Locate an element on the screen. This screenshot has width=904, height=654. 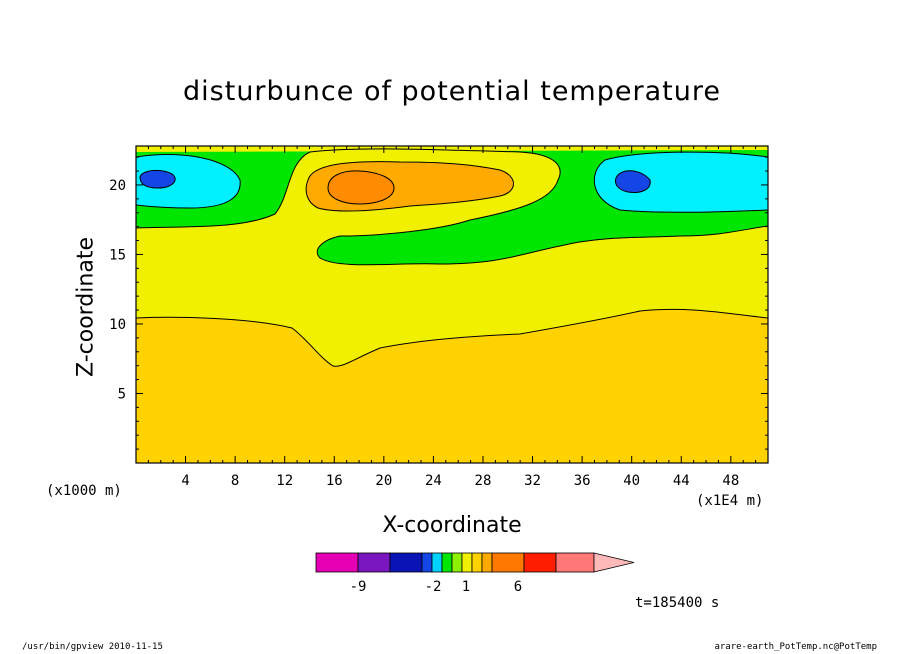
x-tick-label: 8 is located at coordinates (235, 481).